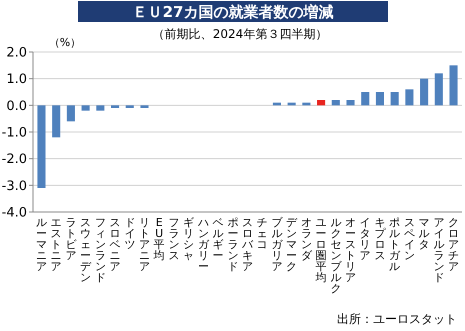 The image size is (465, 331). I want to click on x-tick-label: ハンガリー, so click(203, 244).